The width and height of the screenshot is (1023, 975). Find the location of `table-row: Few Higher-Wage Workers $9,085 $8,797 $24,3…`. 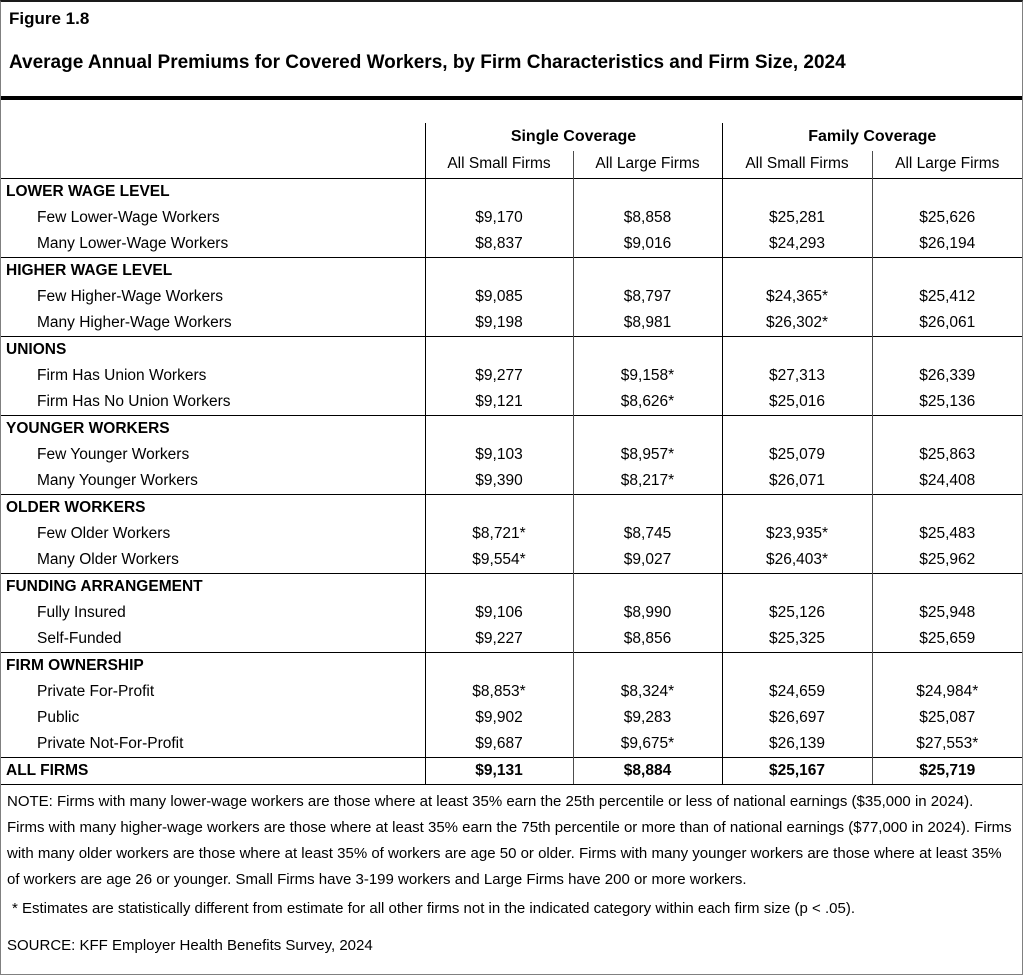

table-row: Few Higher-Wage Workers $9,085 $8,797 $24,3… is located at coordinates (511, 297).